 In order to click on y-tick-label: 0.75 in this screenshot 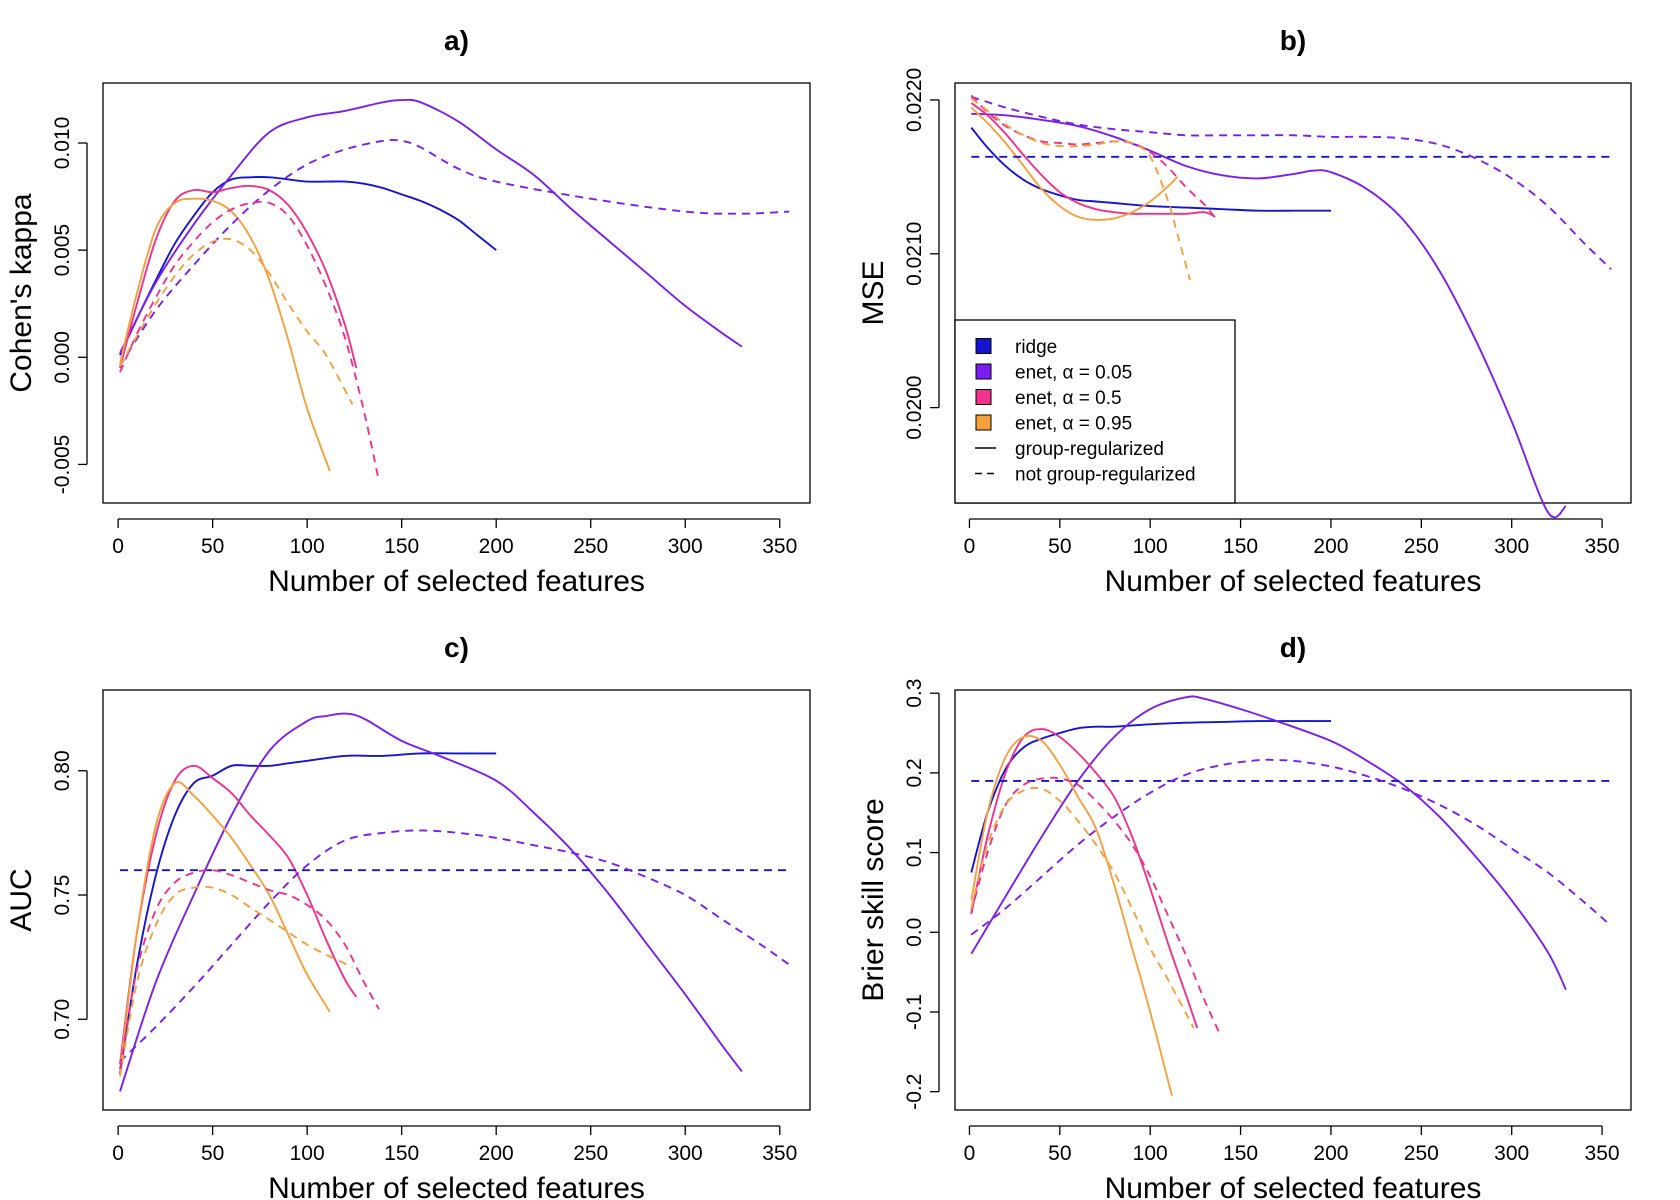, I will do `click(62, 895)`.